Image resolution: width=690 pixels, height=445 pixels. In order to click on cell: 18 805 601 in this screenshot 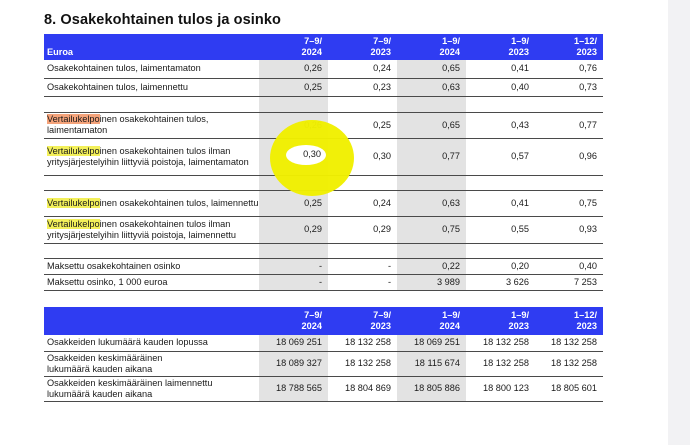, I will do `click(569, 389)`.